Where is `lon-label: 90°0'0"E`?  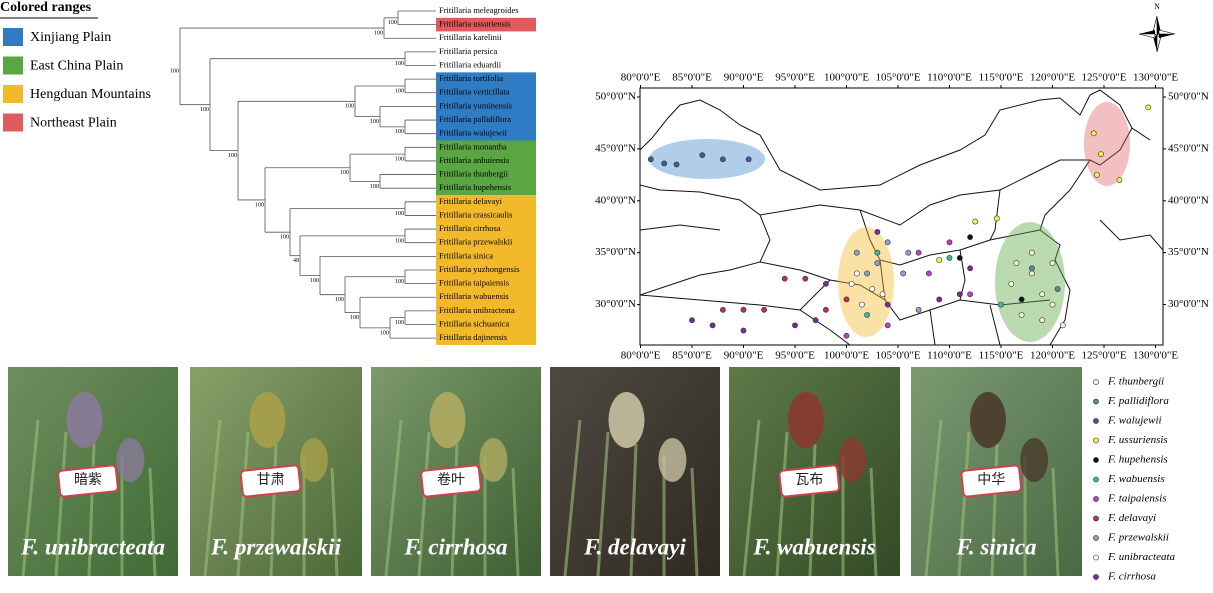 lon-label: 90°0'0"E is located at coordinates (744, 78).